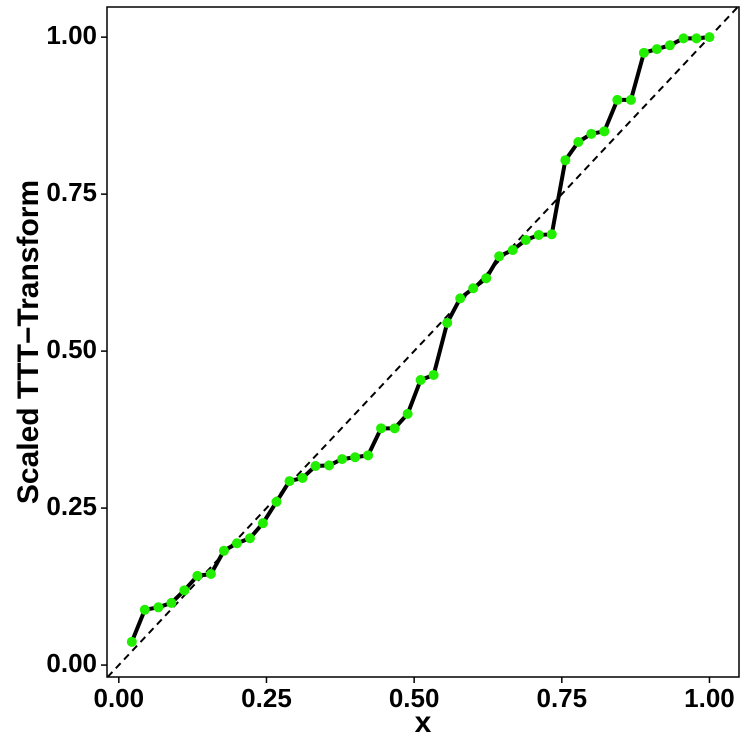 This screenshot has width=747, height=747. Describe the element at coordinates (709, 698) in the screenshot. I see `x-tick-label: 1.00` at that location.